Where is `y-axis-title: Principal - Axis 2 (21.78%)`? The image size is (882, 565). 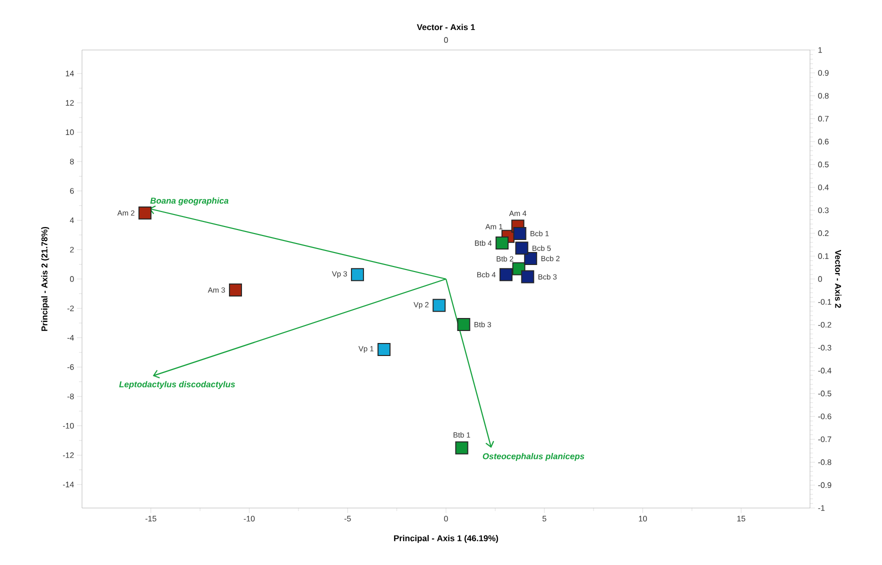 y-axis-title: Principal - Axis 2 (21.78%) is located at coordinates (45, 278).